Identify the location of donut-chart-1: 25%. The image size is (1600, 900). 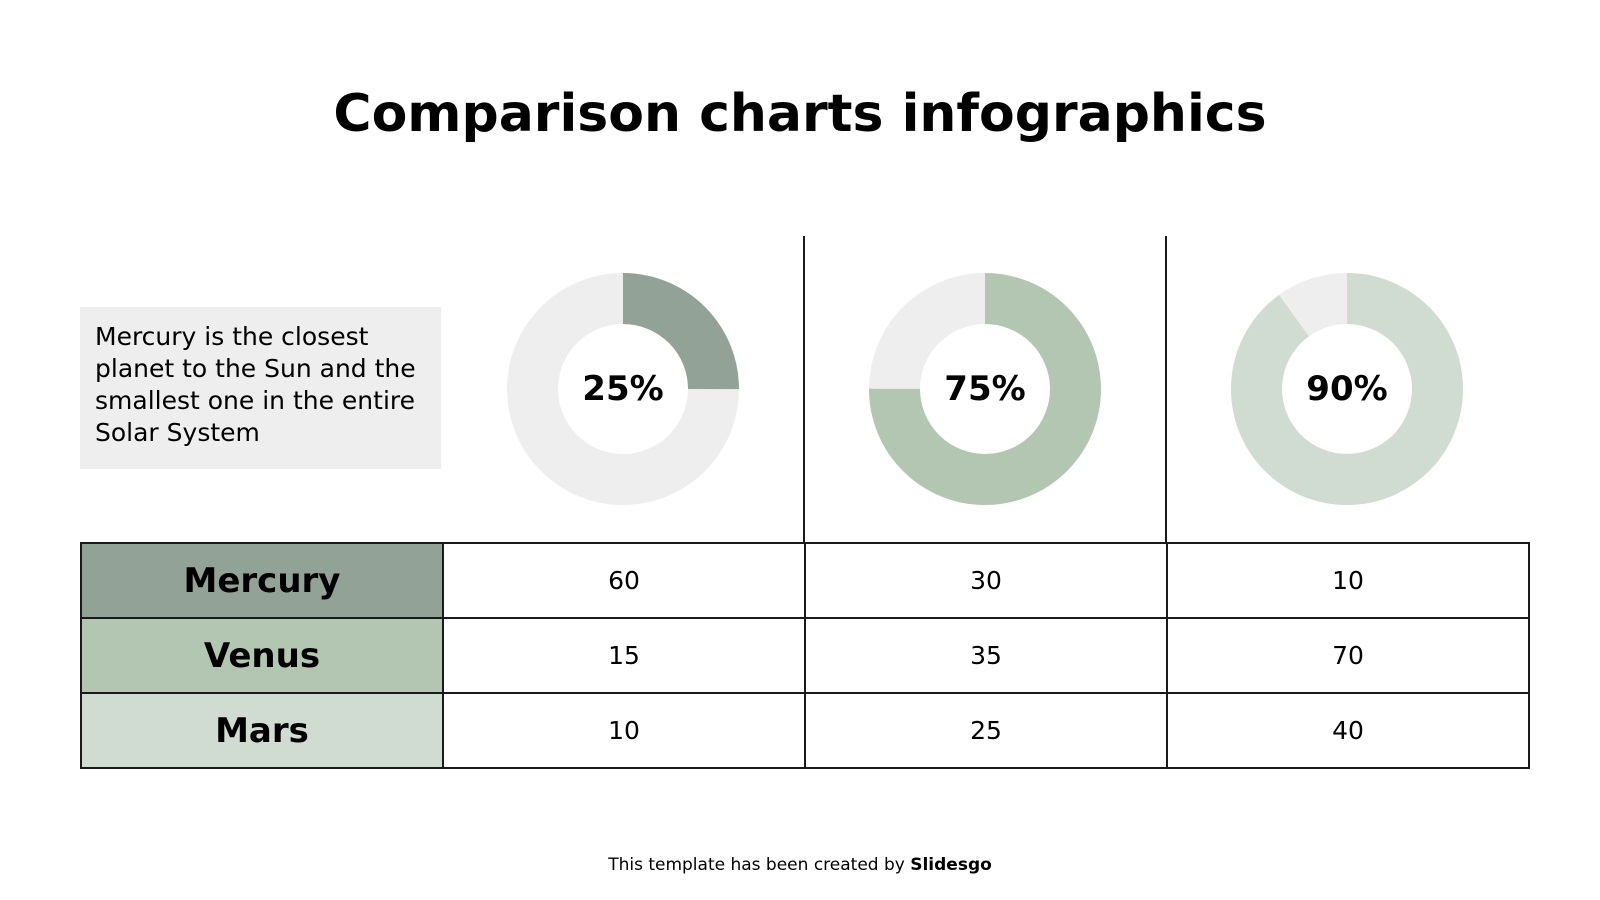
(623, 389).